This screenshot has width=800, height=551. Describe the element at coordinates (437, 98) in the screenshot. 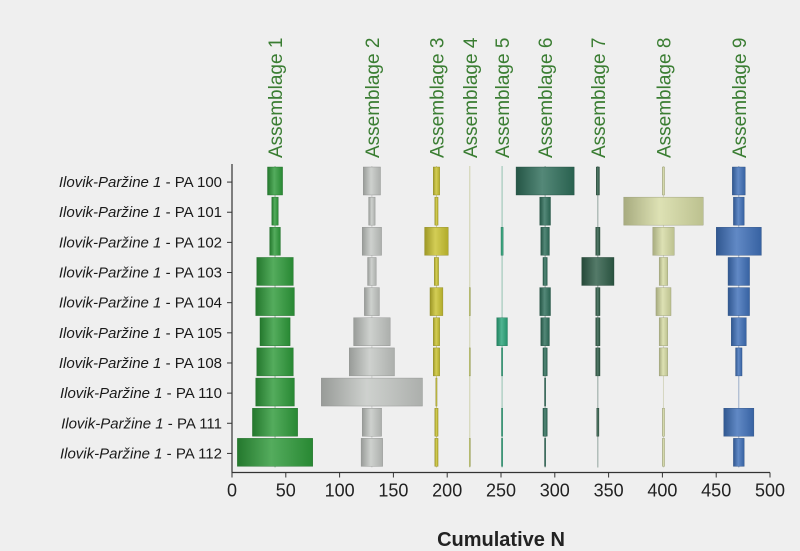

I see `series-label: Assemblage 3` at that location.